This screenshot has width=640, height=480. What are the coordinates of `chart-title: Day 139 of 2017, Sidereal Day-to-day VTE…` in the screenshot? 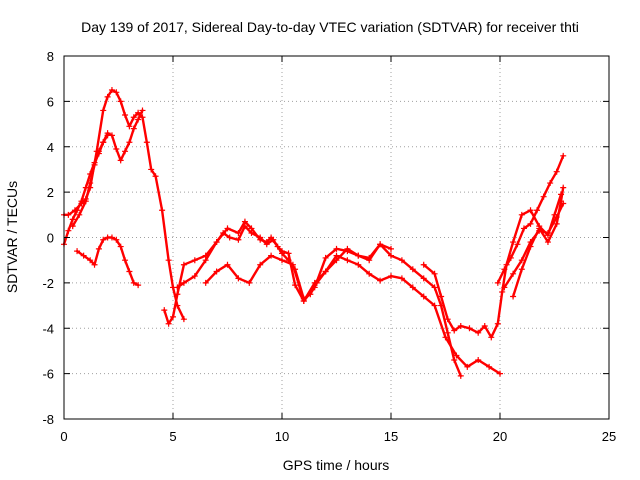 It's located at (330, 27).